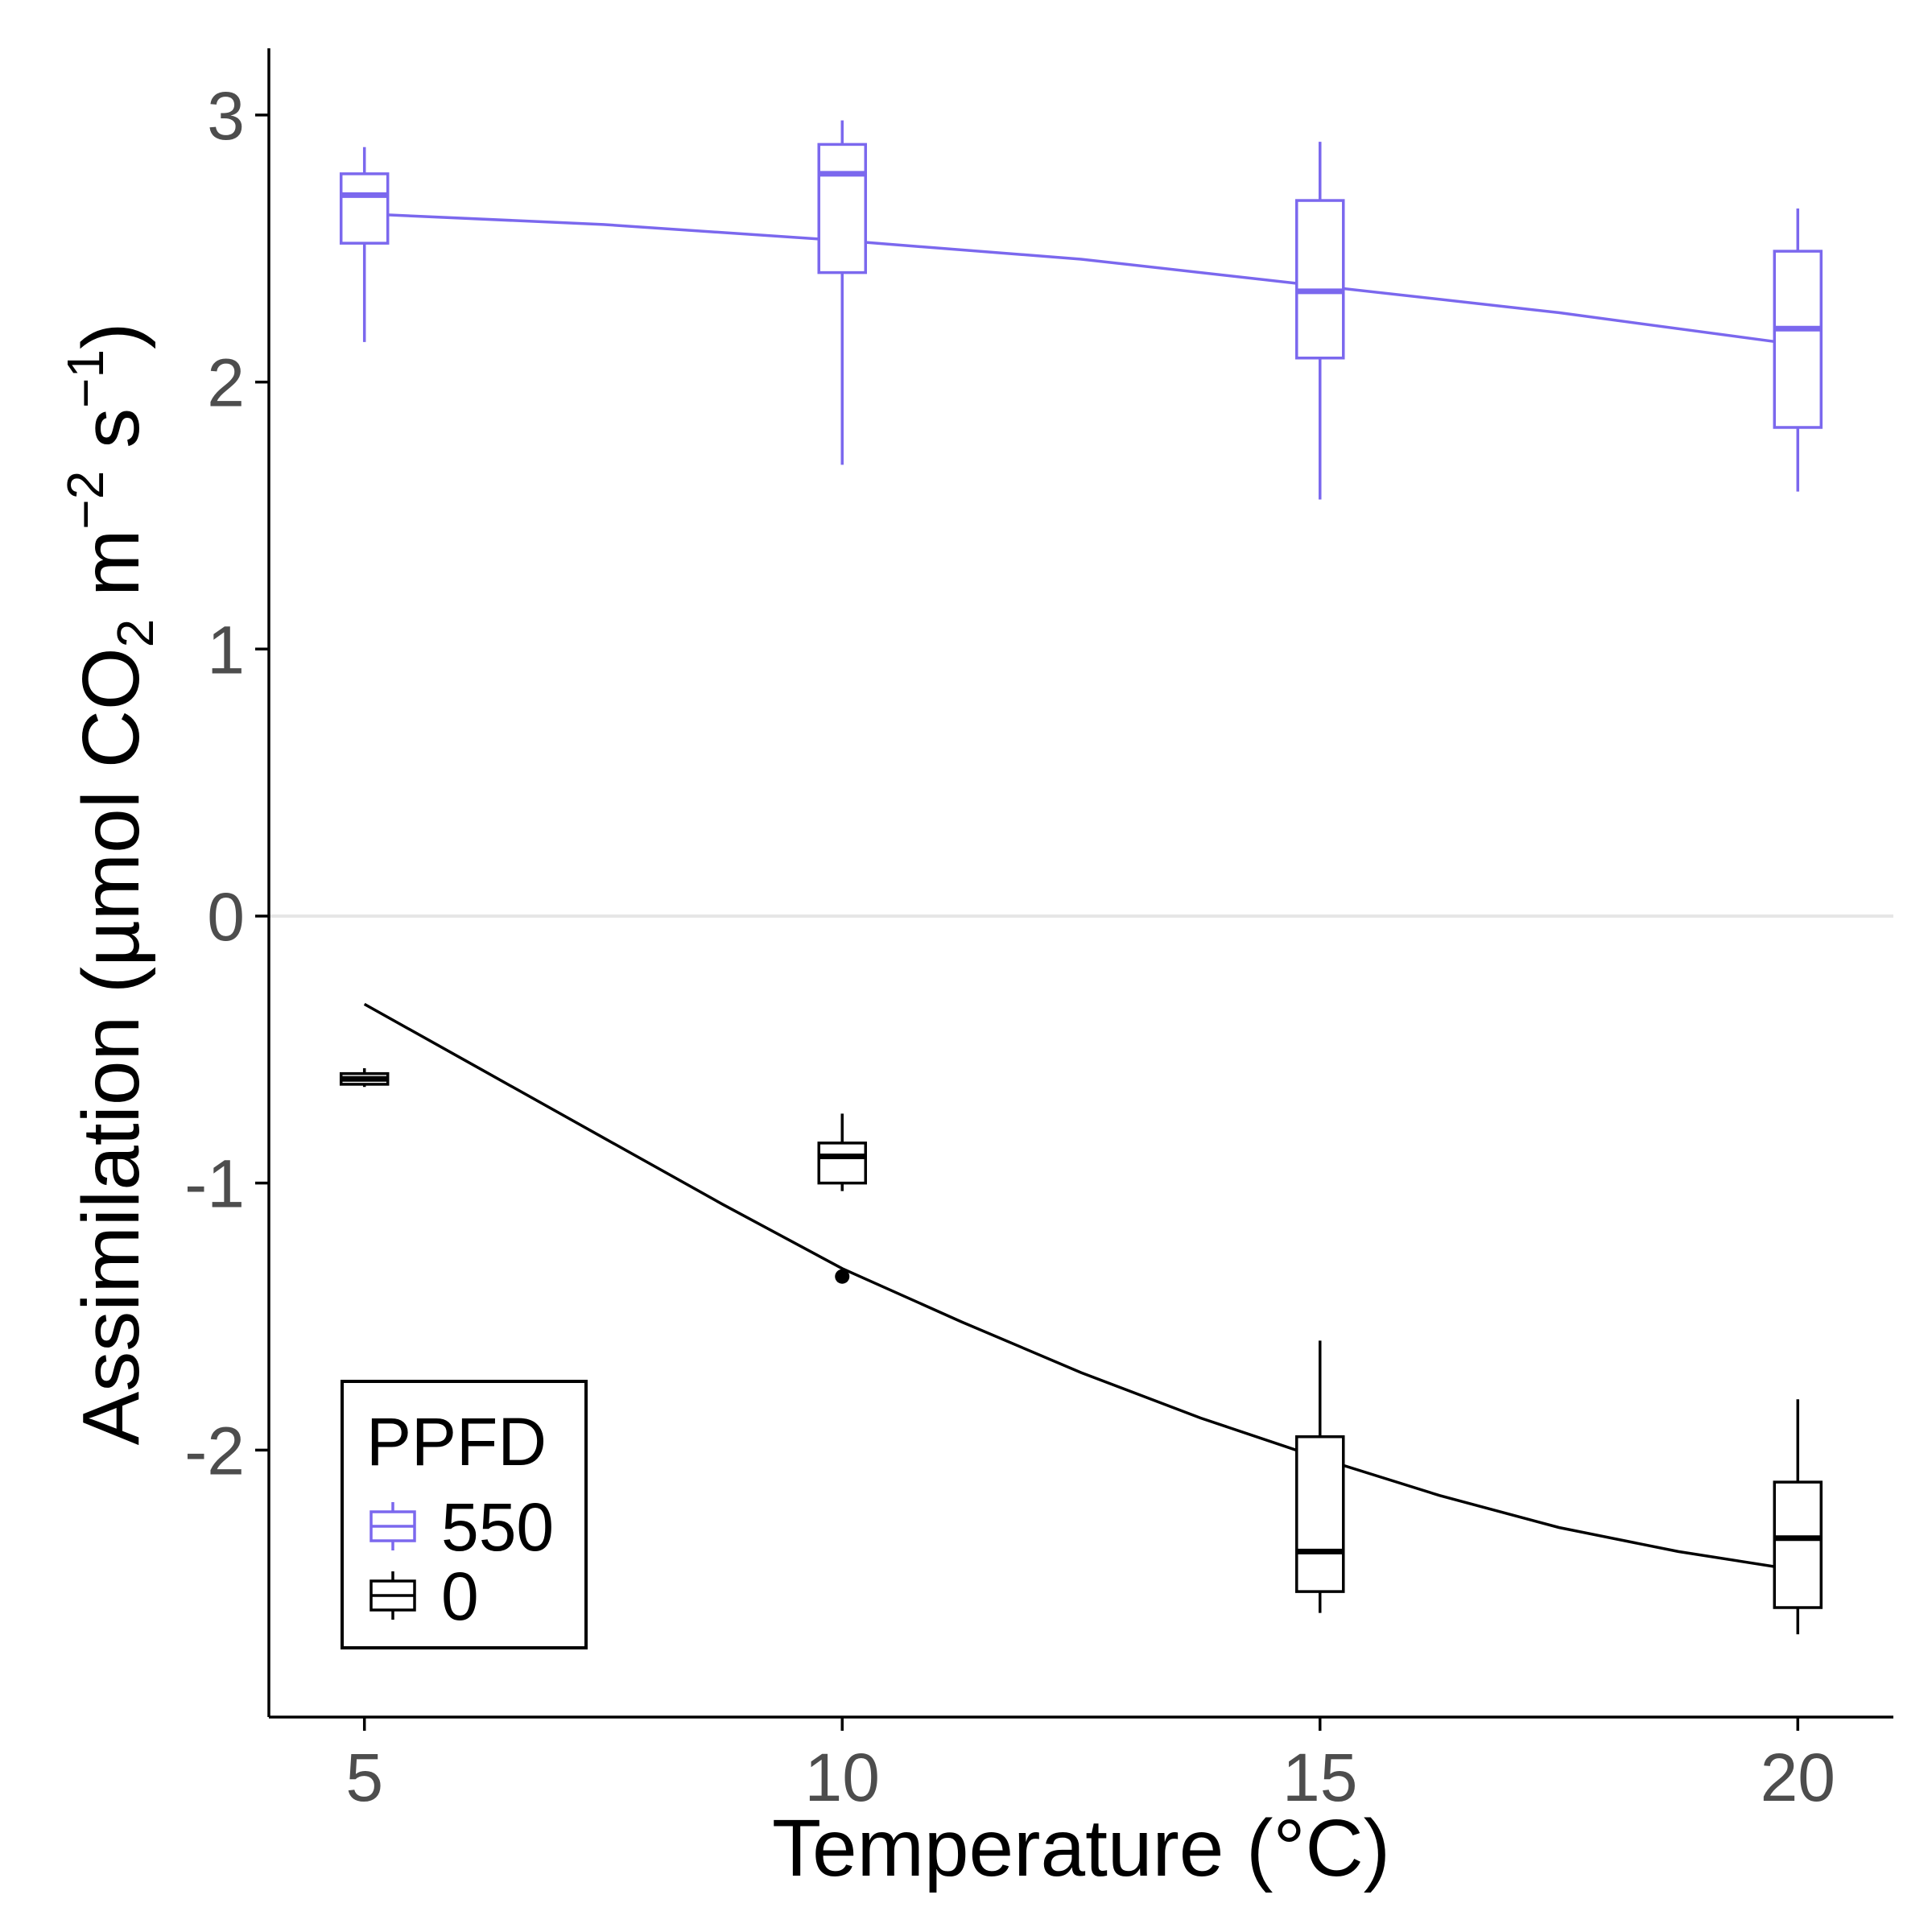 Image resolution: width=1932 pixels, height=1932 pixels. I want to click on y-tick-label: -2, so click(214, 1450).